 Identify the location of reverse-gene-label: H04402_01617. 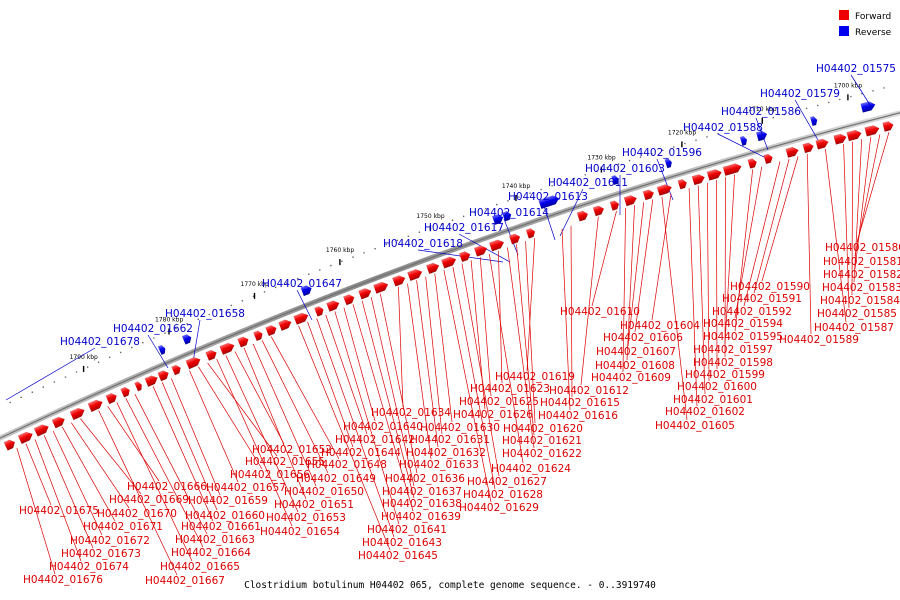
(464, 228).